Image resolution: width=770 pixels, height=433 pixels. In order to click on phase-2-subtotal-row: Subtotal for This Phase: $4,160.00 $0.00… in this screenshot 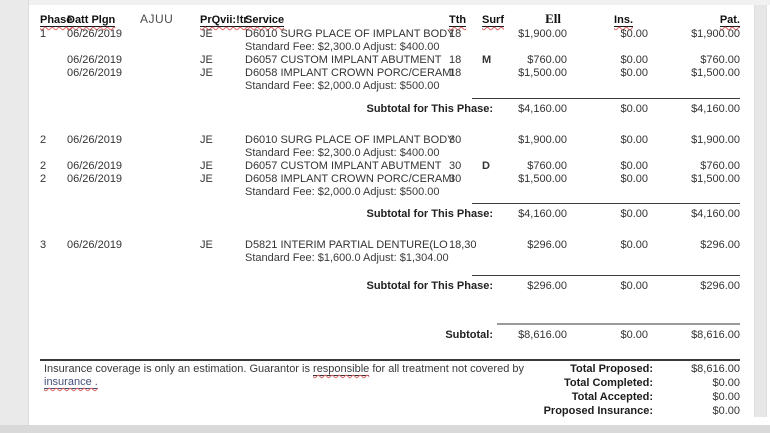, I will do `click(390, 212)`.